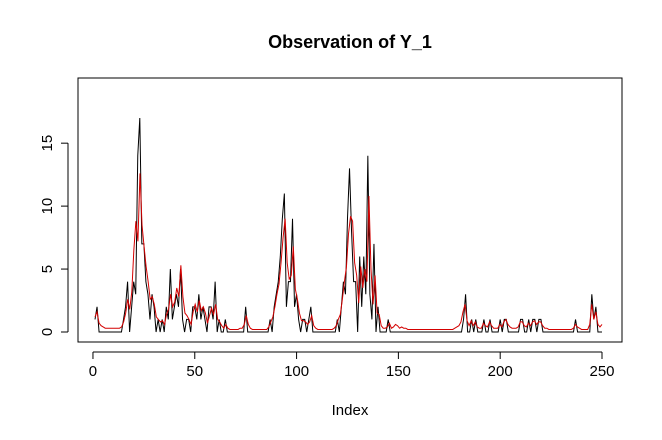  Describe the element at coordinates (350, 42) in the screenshot. I see `chart-title: Observation of Y_1` at that location.